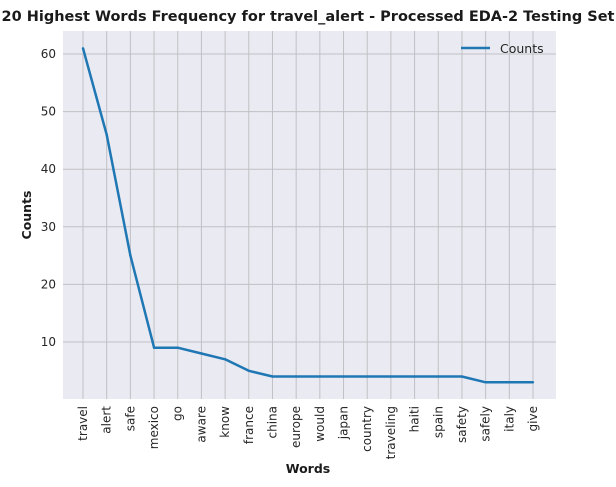  I want to click on x-tick-label: travel, so click(83, 423).